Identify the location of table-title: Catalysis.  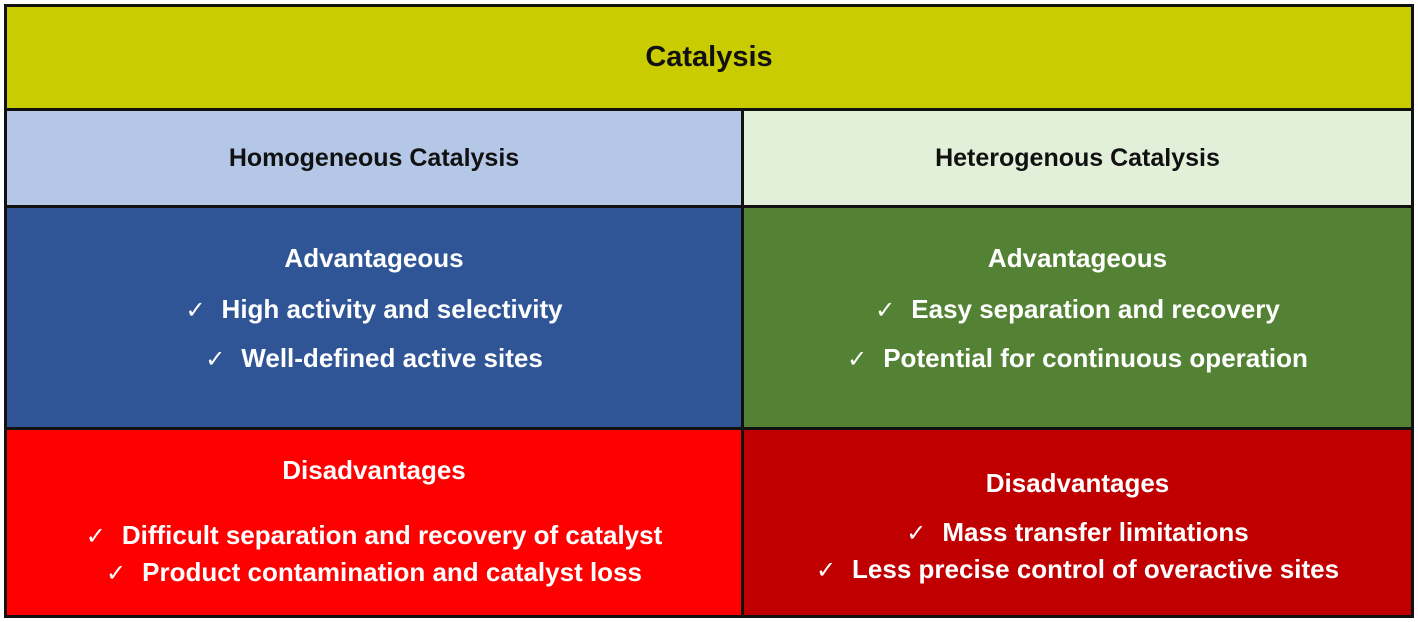
(709, 57).